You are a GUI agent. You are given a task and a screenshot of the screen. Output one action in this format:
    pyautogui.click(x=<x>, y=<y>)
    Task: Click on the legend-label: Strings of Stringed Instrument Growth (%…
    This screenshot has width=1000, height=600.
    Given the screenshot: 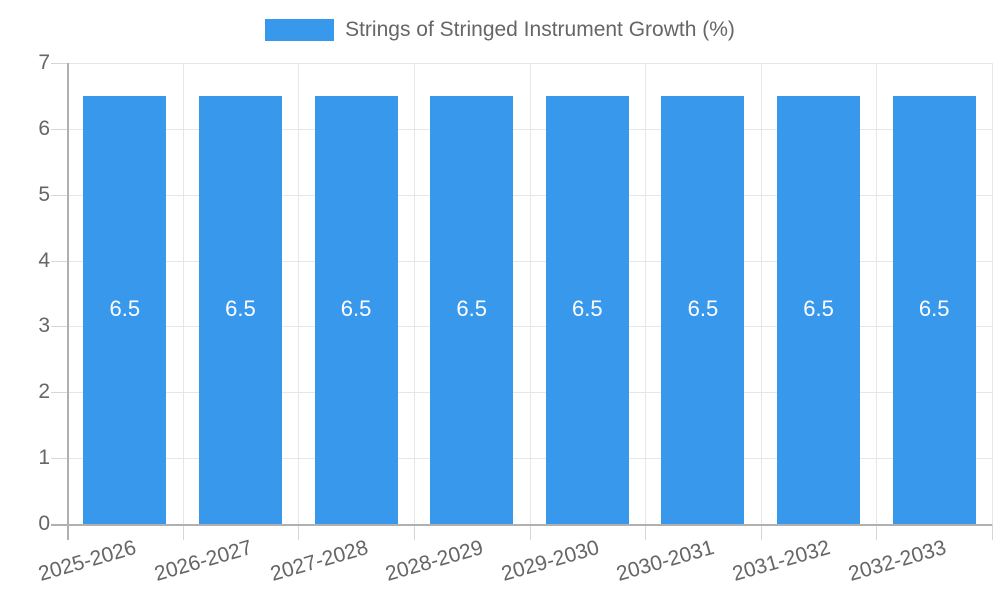 What is the action you would take?
    pyautogui.click(x=540, y=29)
    